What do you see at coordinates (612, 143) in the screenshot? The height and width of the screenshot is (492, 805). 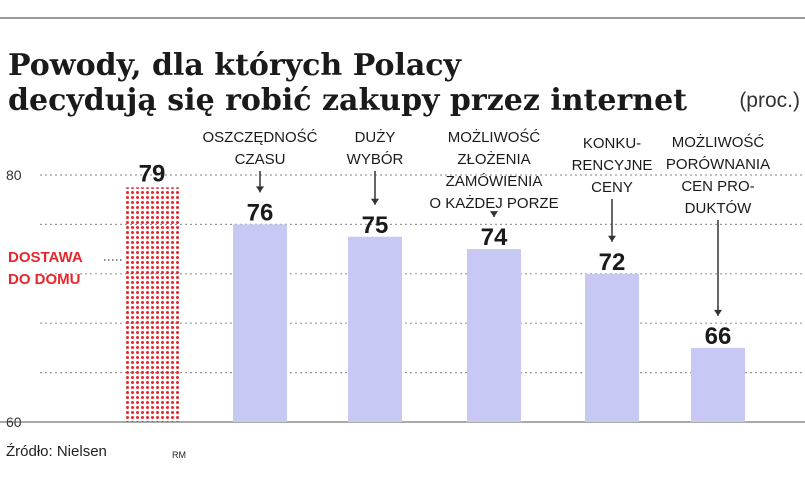 I see `category-label: KONKU-` at bounding box center [612, 143].